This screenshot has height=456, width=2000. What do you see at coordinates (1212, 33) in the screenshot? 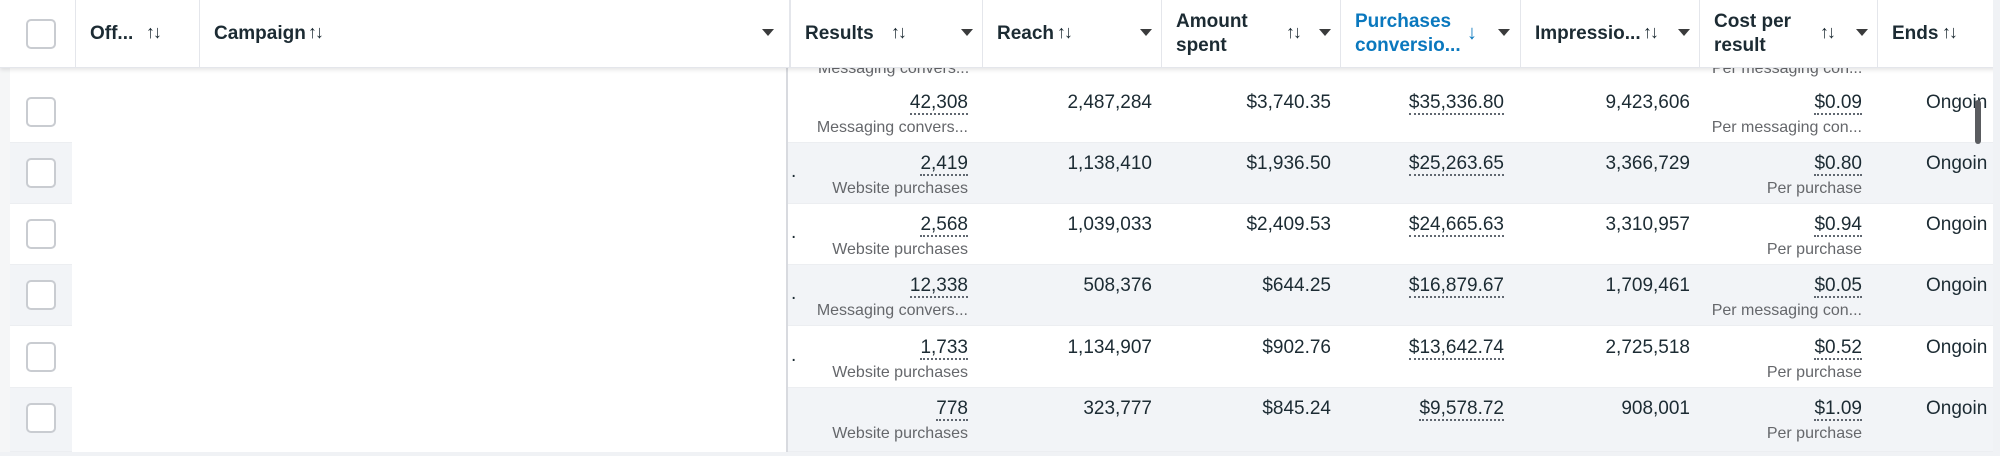
I see `amount-spent-label: Amount spent` at bounding box center [1212, 33].